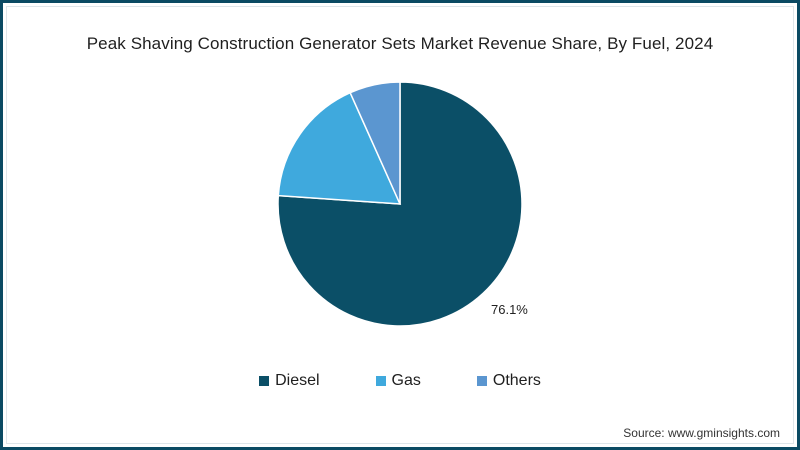 The image size is (800, 450). I want to click on legend-label-gas: Gas, so click(406, 380).